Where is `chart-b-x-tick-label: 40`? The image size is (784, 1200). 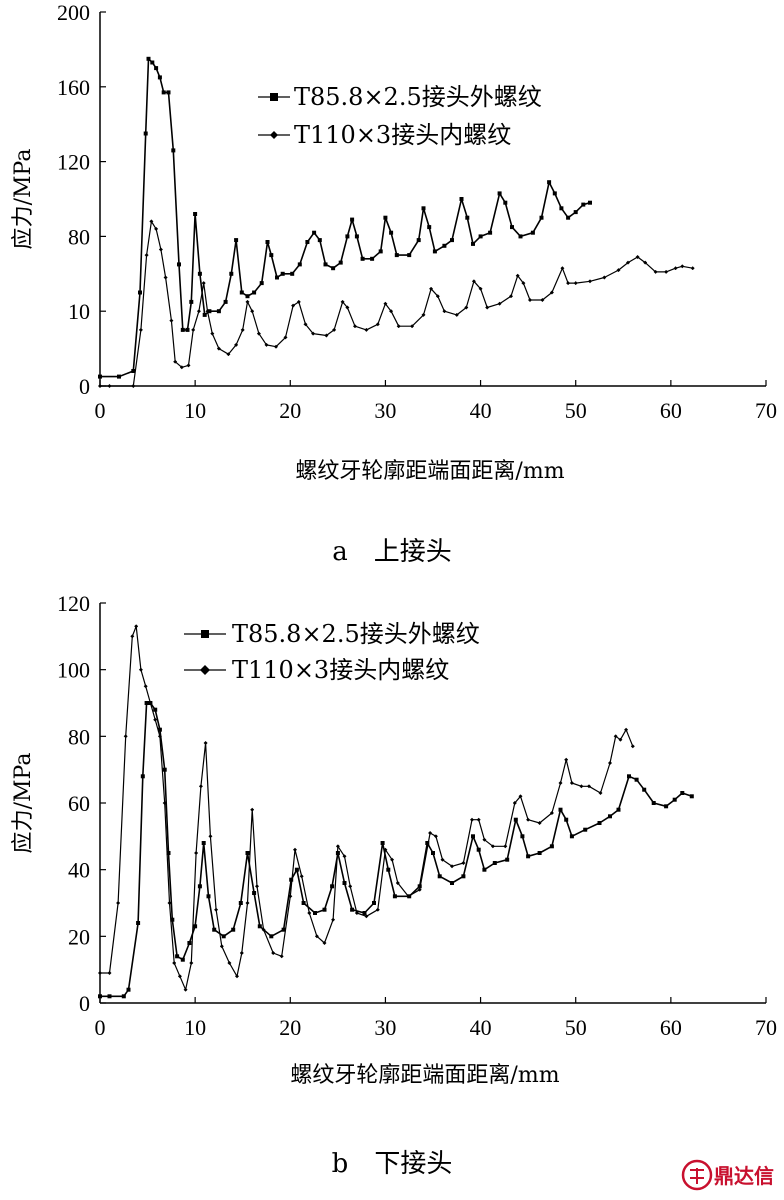
chart-b-x-tick-label: 40 is located at coordinates (481, 1027).